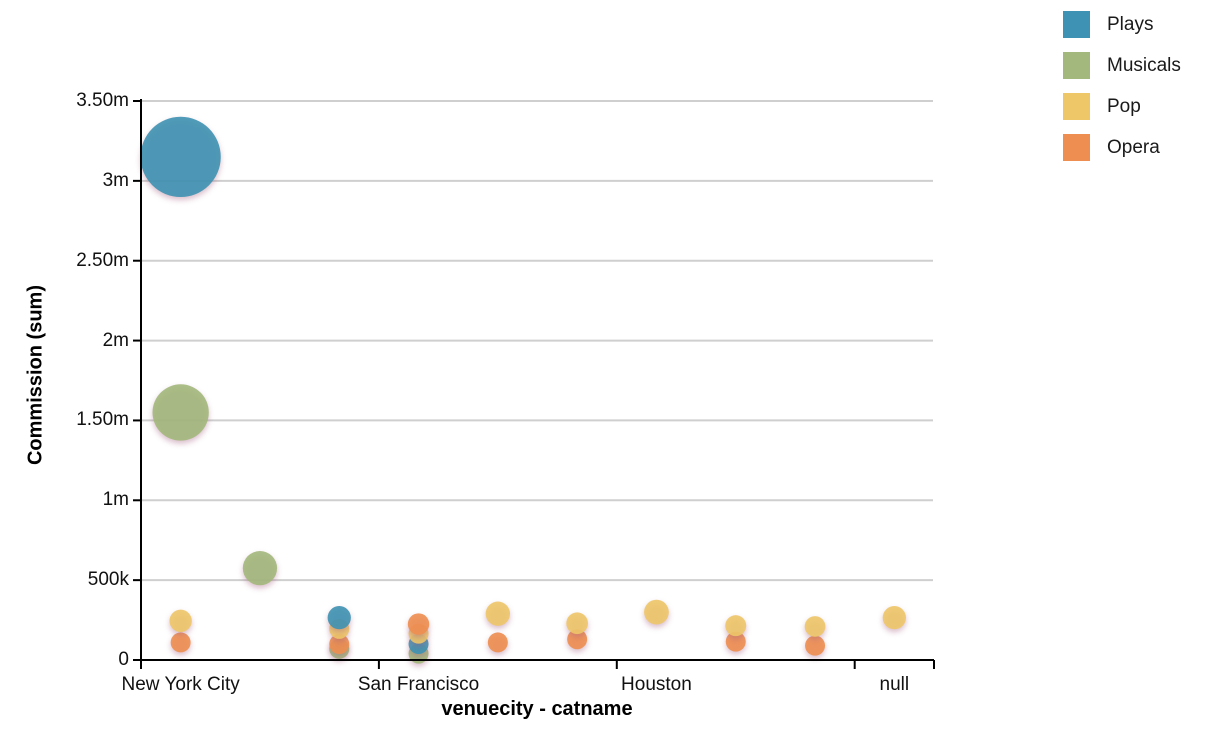  What do you see at coordinates (102, 100) in the screenshot?
I see `y-tick-label: 3.50m` at bounding box center [102, 100].